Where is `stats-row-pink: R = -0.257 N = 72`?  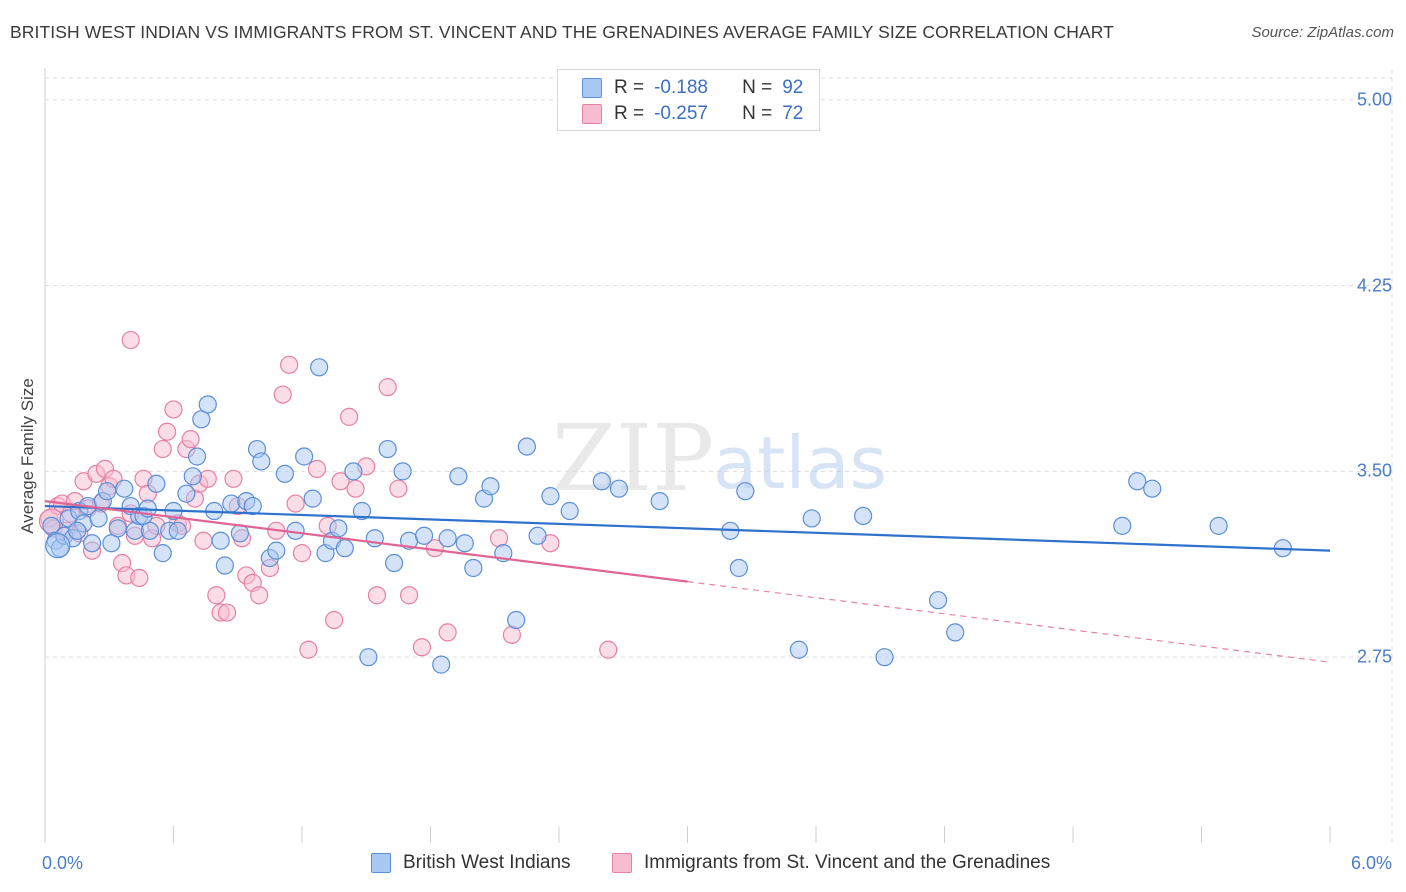
stats-row-pink: R = -0.257 N = 72 is located at coordinates (692, 114).